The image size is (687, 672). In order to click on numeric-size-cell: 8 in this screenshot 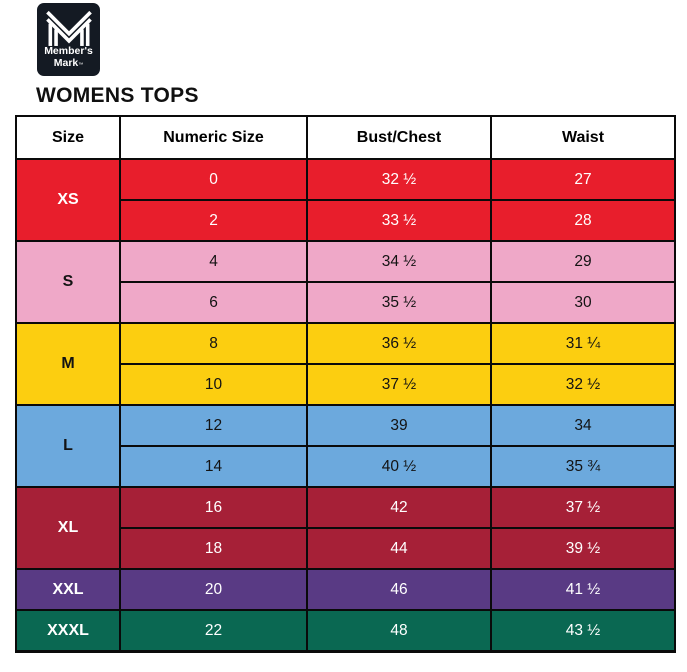, I will do `click(213, 343)`.